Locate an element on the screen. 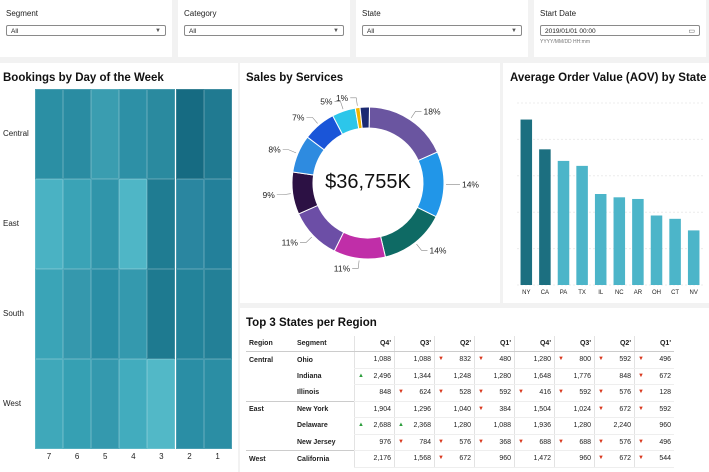 Image resolution: width=709 pixels, height=472 pixels. table-row: Illinois 848 ▼ 624 ▼ 528 ▼ 592 ▼ 416 ▼ 592 ▼ 576 ▼ 128 is located at coordinates (460, 393).